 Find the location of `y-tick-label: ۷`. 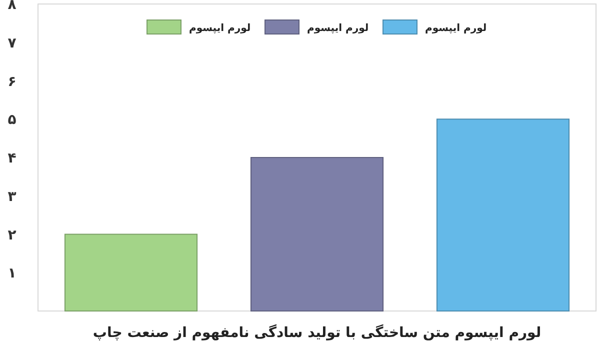

y-tick-label: ۷ is located at coordinates (12, 43).